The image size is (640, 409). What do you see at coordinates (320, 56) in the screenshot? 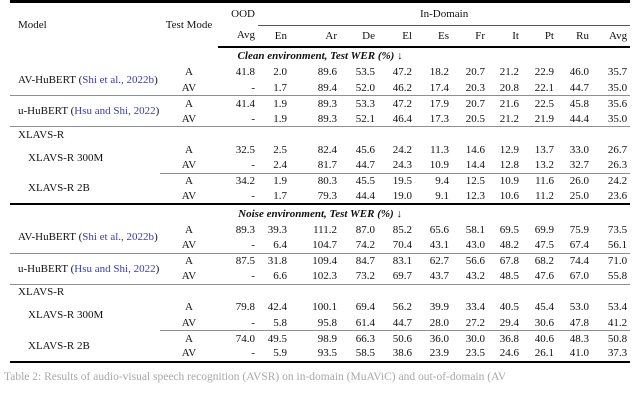
I see `section-title: Clean environment, Test WER (%) ↓` at bounding box center [320, 56].